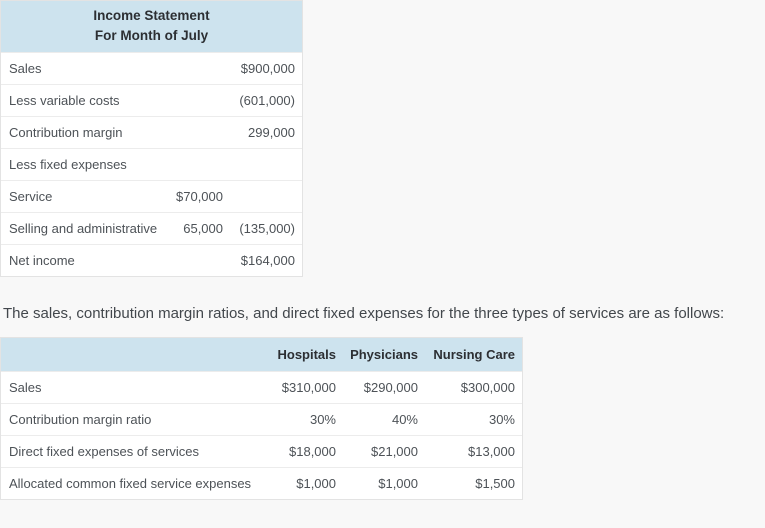 The width and height of the screenshot is (765, 528). I want to click on column-header-nursing-care: Nursing Care, so click(474, 354).